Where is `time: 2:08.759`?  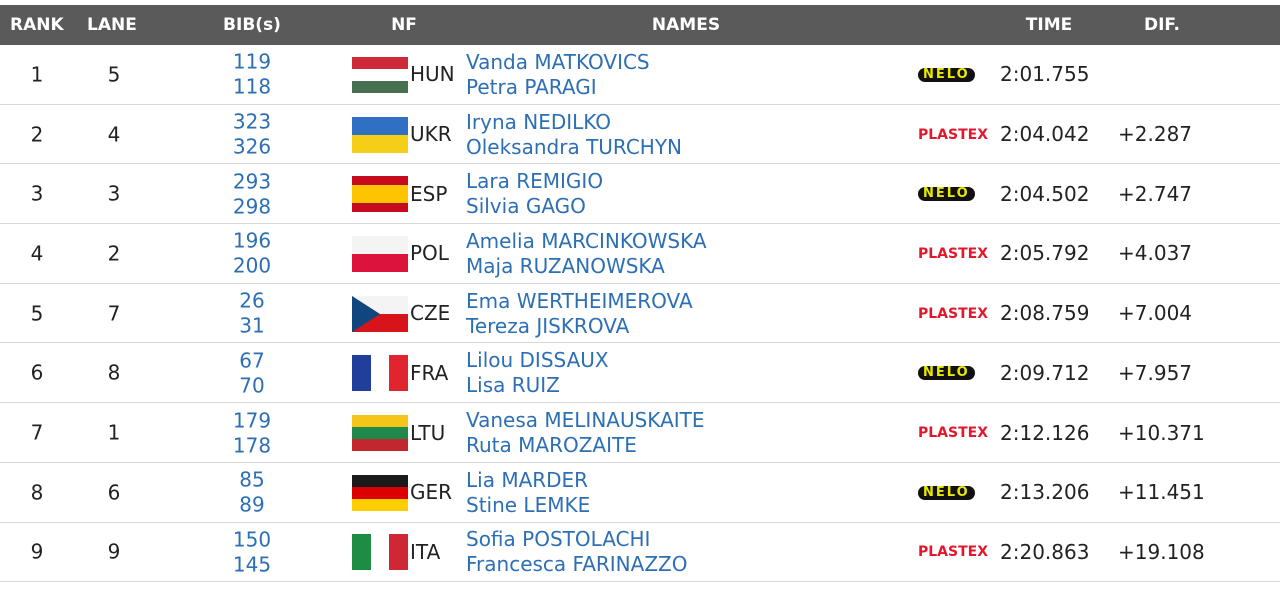 time: 2:08.759 is located at coordinates (1045, 313).